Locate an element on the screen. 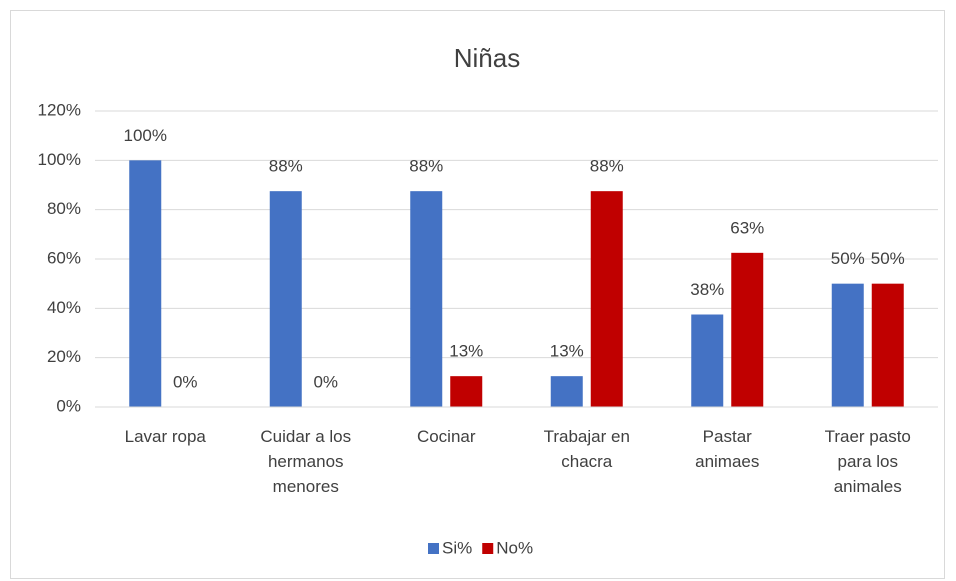  x-tick-label: Cuidar a los hermanos menores is located at coordinates (305, 461).